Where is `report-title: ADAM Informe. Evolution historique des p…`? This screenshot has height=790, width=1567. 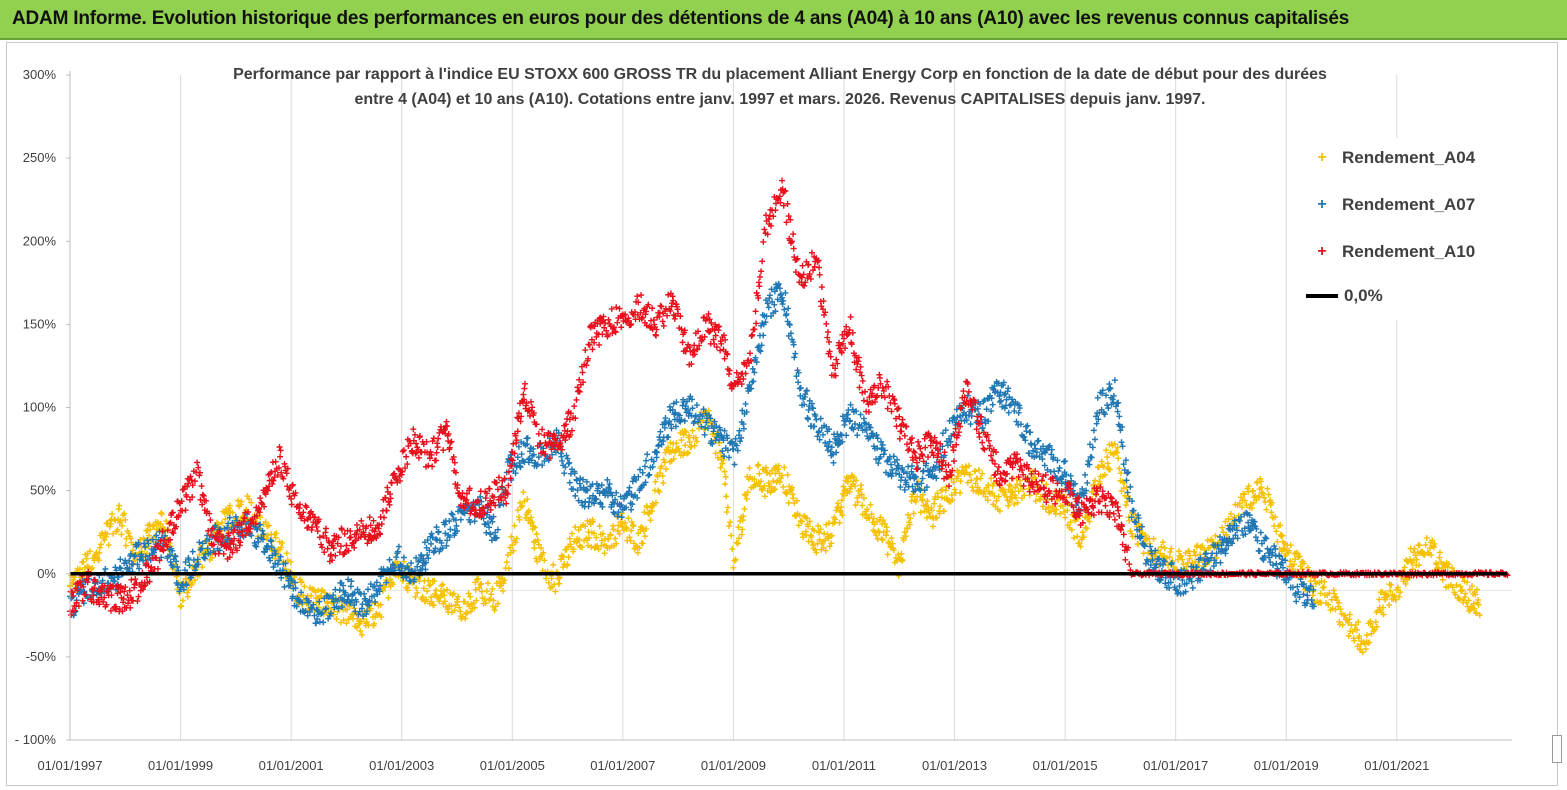 report-title: ADAM Informe. Evolution historique des p… is located at coordinates (681, 18).